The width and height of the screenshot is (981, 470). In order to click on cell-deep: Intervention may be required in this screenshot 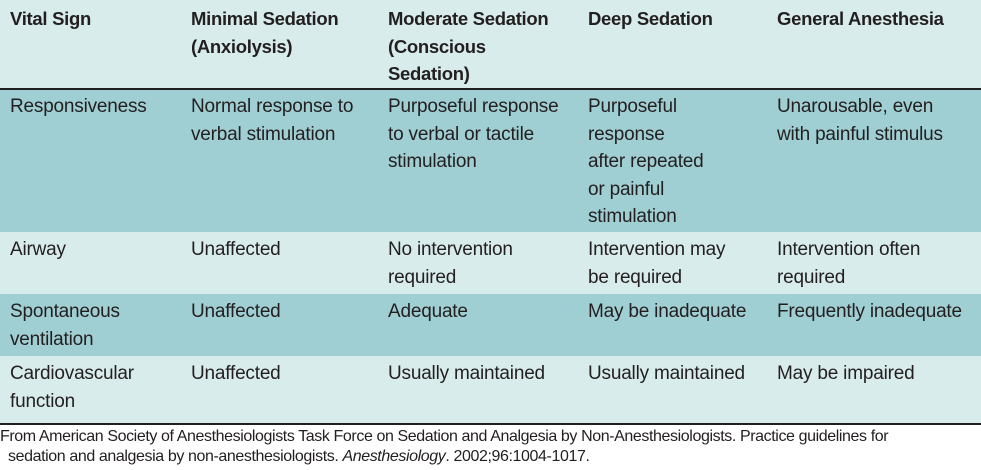, I will do `click(657, 263)`.